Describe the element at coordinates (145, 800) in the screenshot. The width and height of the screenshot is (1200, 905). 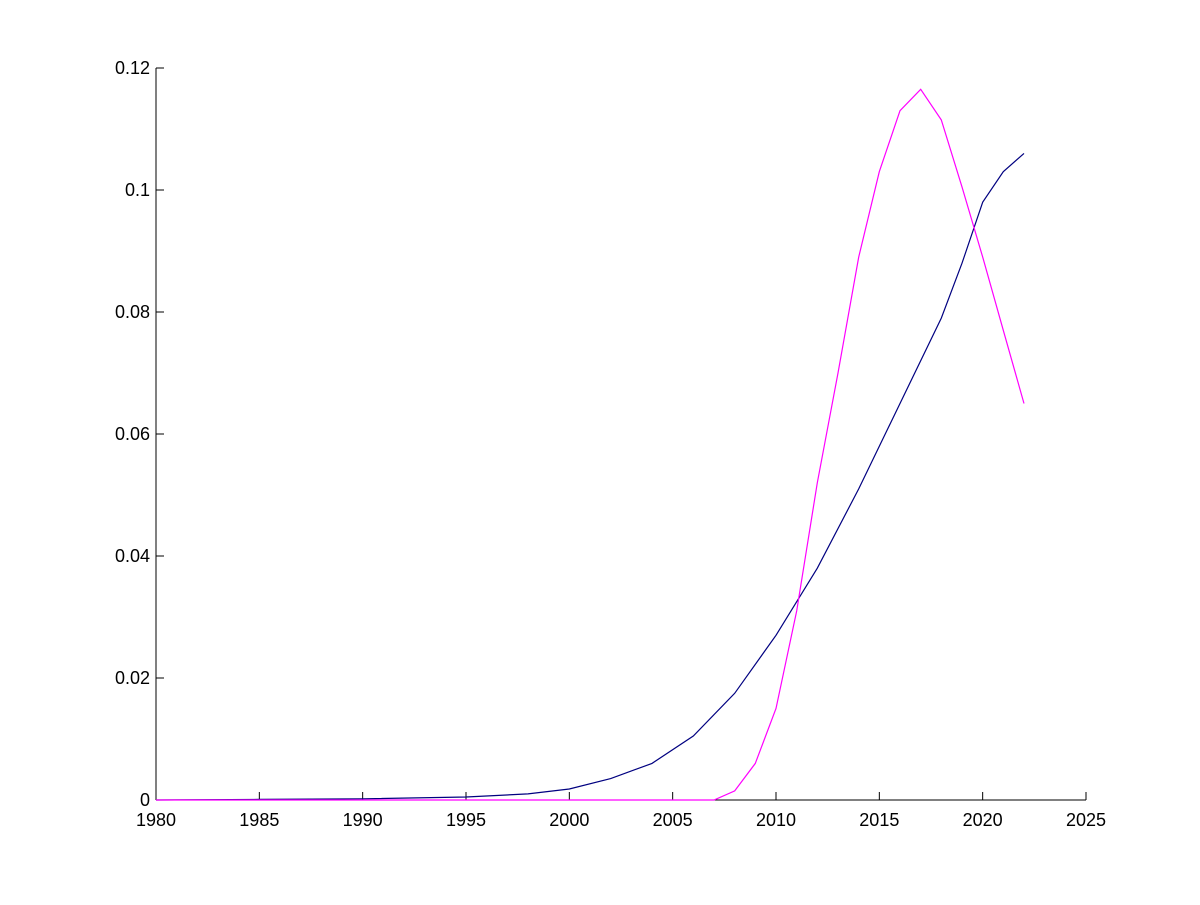
I see `y-tick-label: 0` at that location.